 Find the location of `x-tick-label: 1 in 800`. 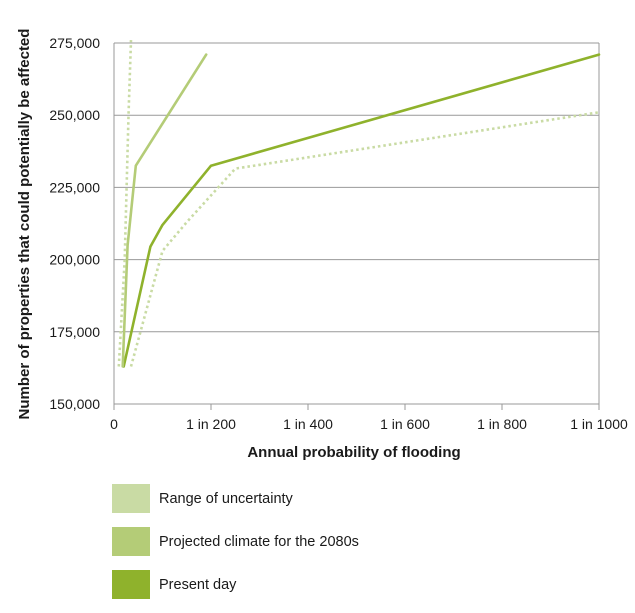

x-tick-label: 1 in 800 is located at coordinates (502, 424).